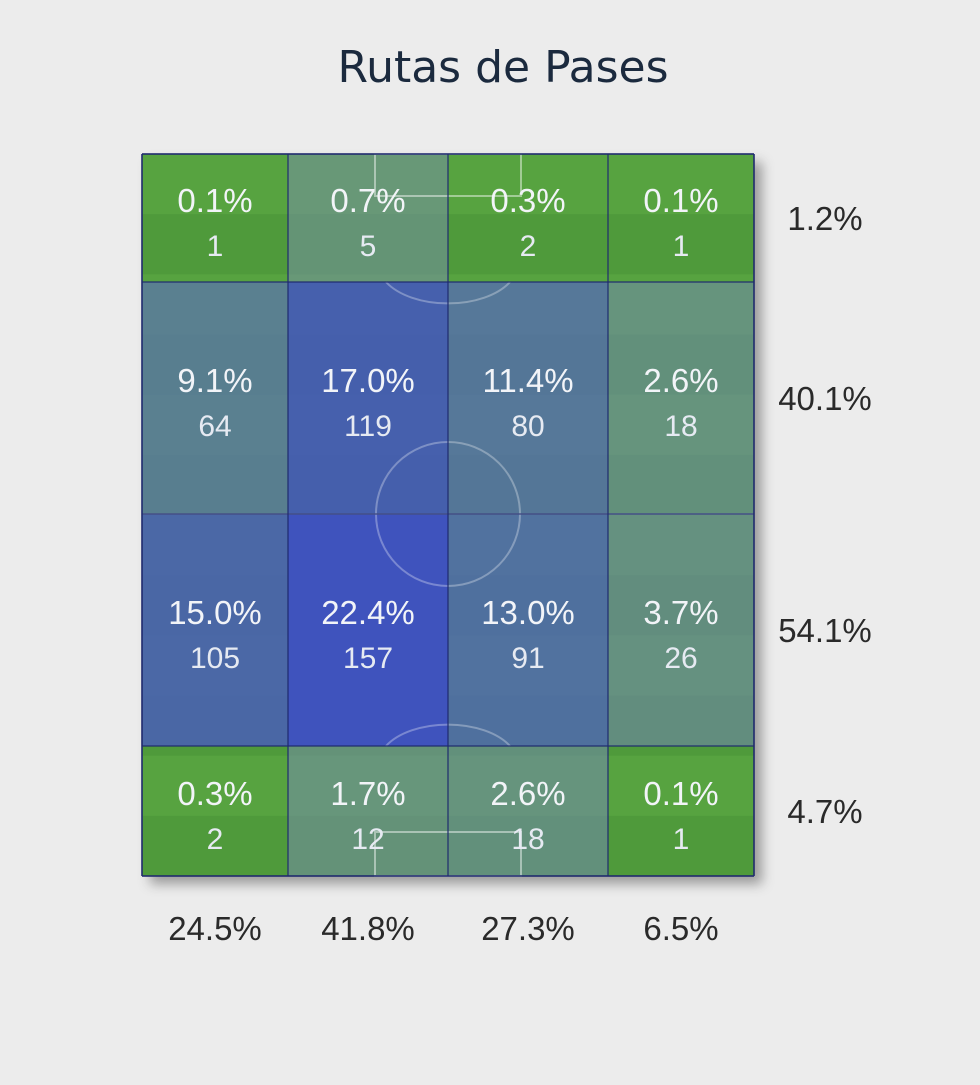 Image resolution: width=980 pixels, height=1085 pixels. I want to click on cell-percentage: 3.7%, so click(680, 612).